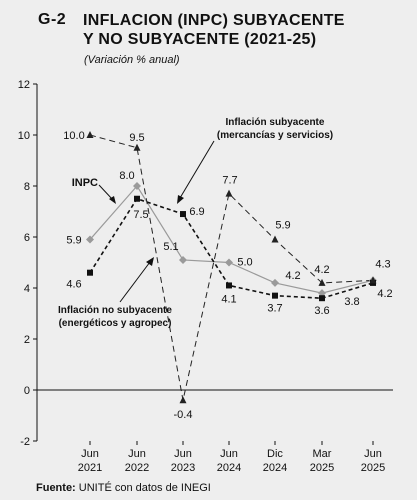  Describe the element at coordinates (183, 468) in the screenshot. I see `x-tick-label-year: 2023` at that location.